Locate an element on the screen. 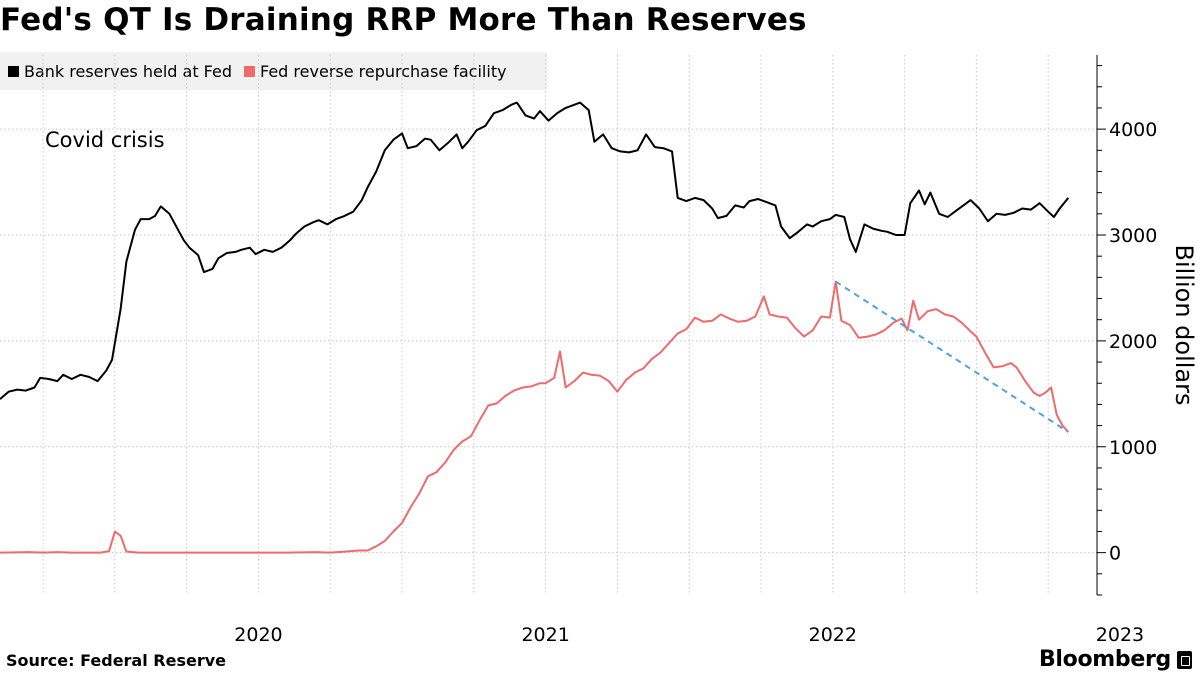 Image resolution: width=1200 pixels, height=675 pixels. terminal-icon is located at coordinates (1184, 659).